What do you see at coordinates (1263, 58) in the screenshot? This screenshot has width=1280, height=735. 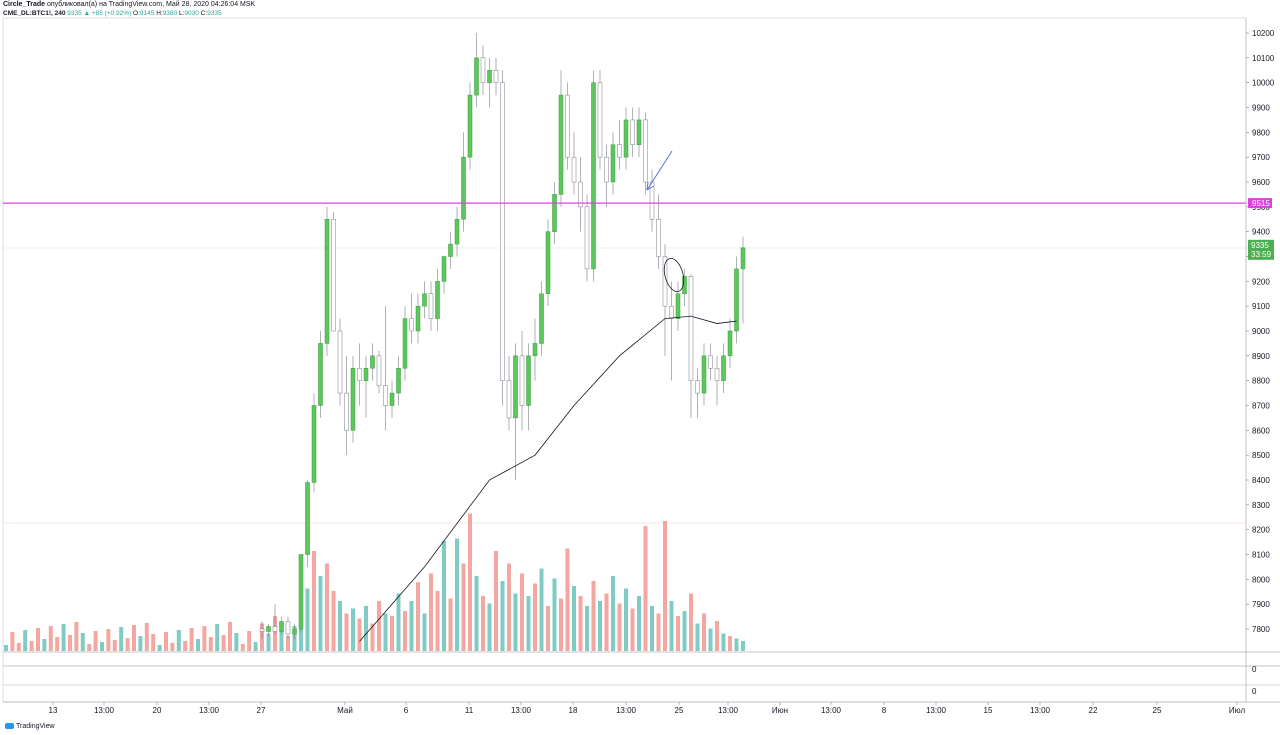 I see `price-tick-label: 10100` at bounding box center [1263, 58].